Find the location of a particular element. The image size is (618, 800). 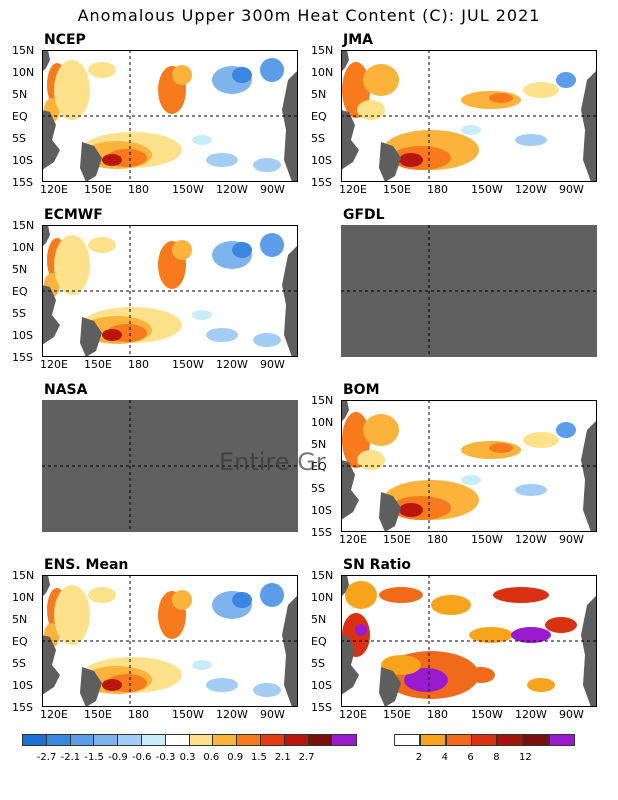

map-panel-gfdl is located at coordinates (469, 291).